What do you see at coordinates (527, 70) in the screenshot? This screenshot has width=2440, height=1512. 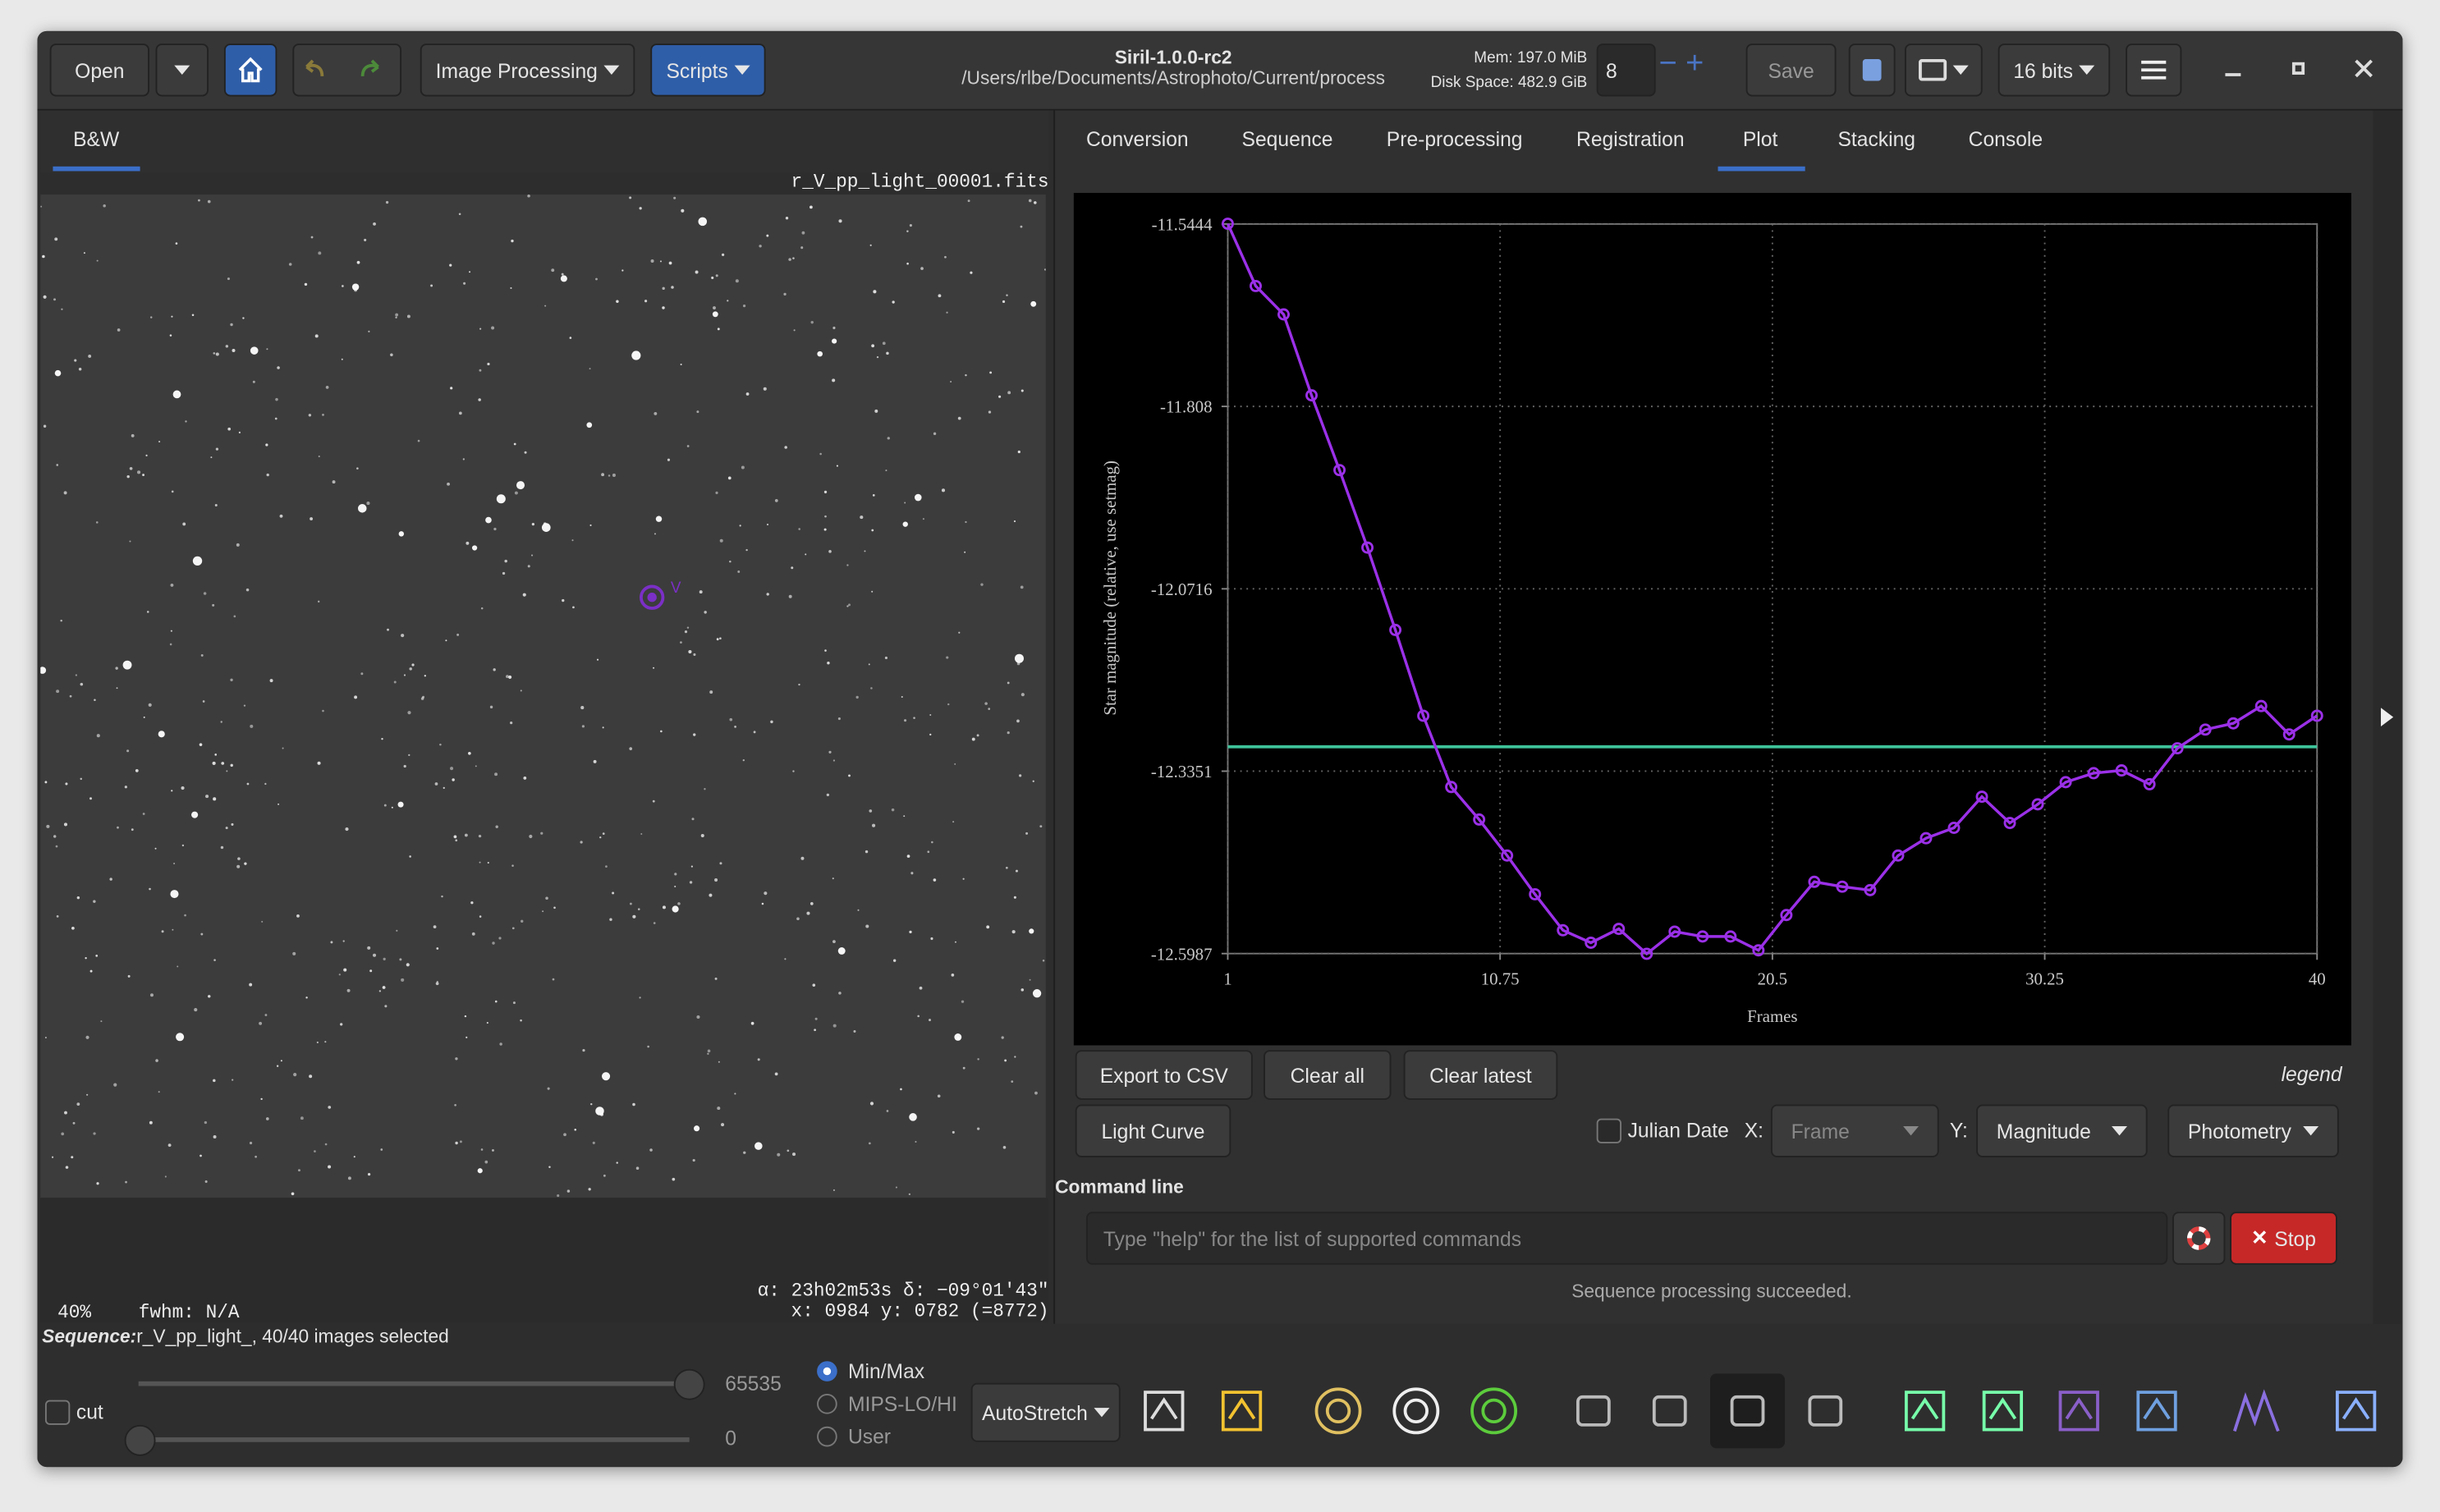 I see `image-processing-menu: Image Processing` at bounding box center [527, 70].